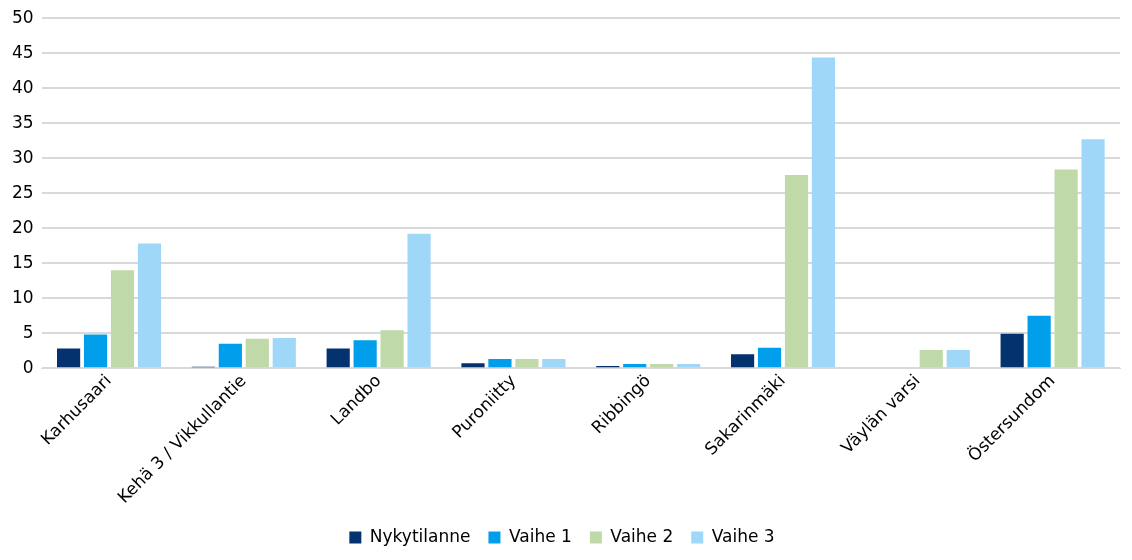 Image resolution: width=1132 pixels, height=560 pixels. Describe the element at coordinates (22, 296) in the screenshot. I see `y-tick-label: 10` at that location.